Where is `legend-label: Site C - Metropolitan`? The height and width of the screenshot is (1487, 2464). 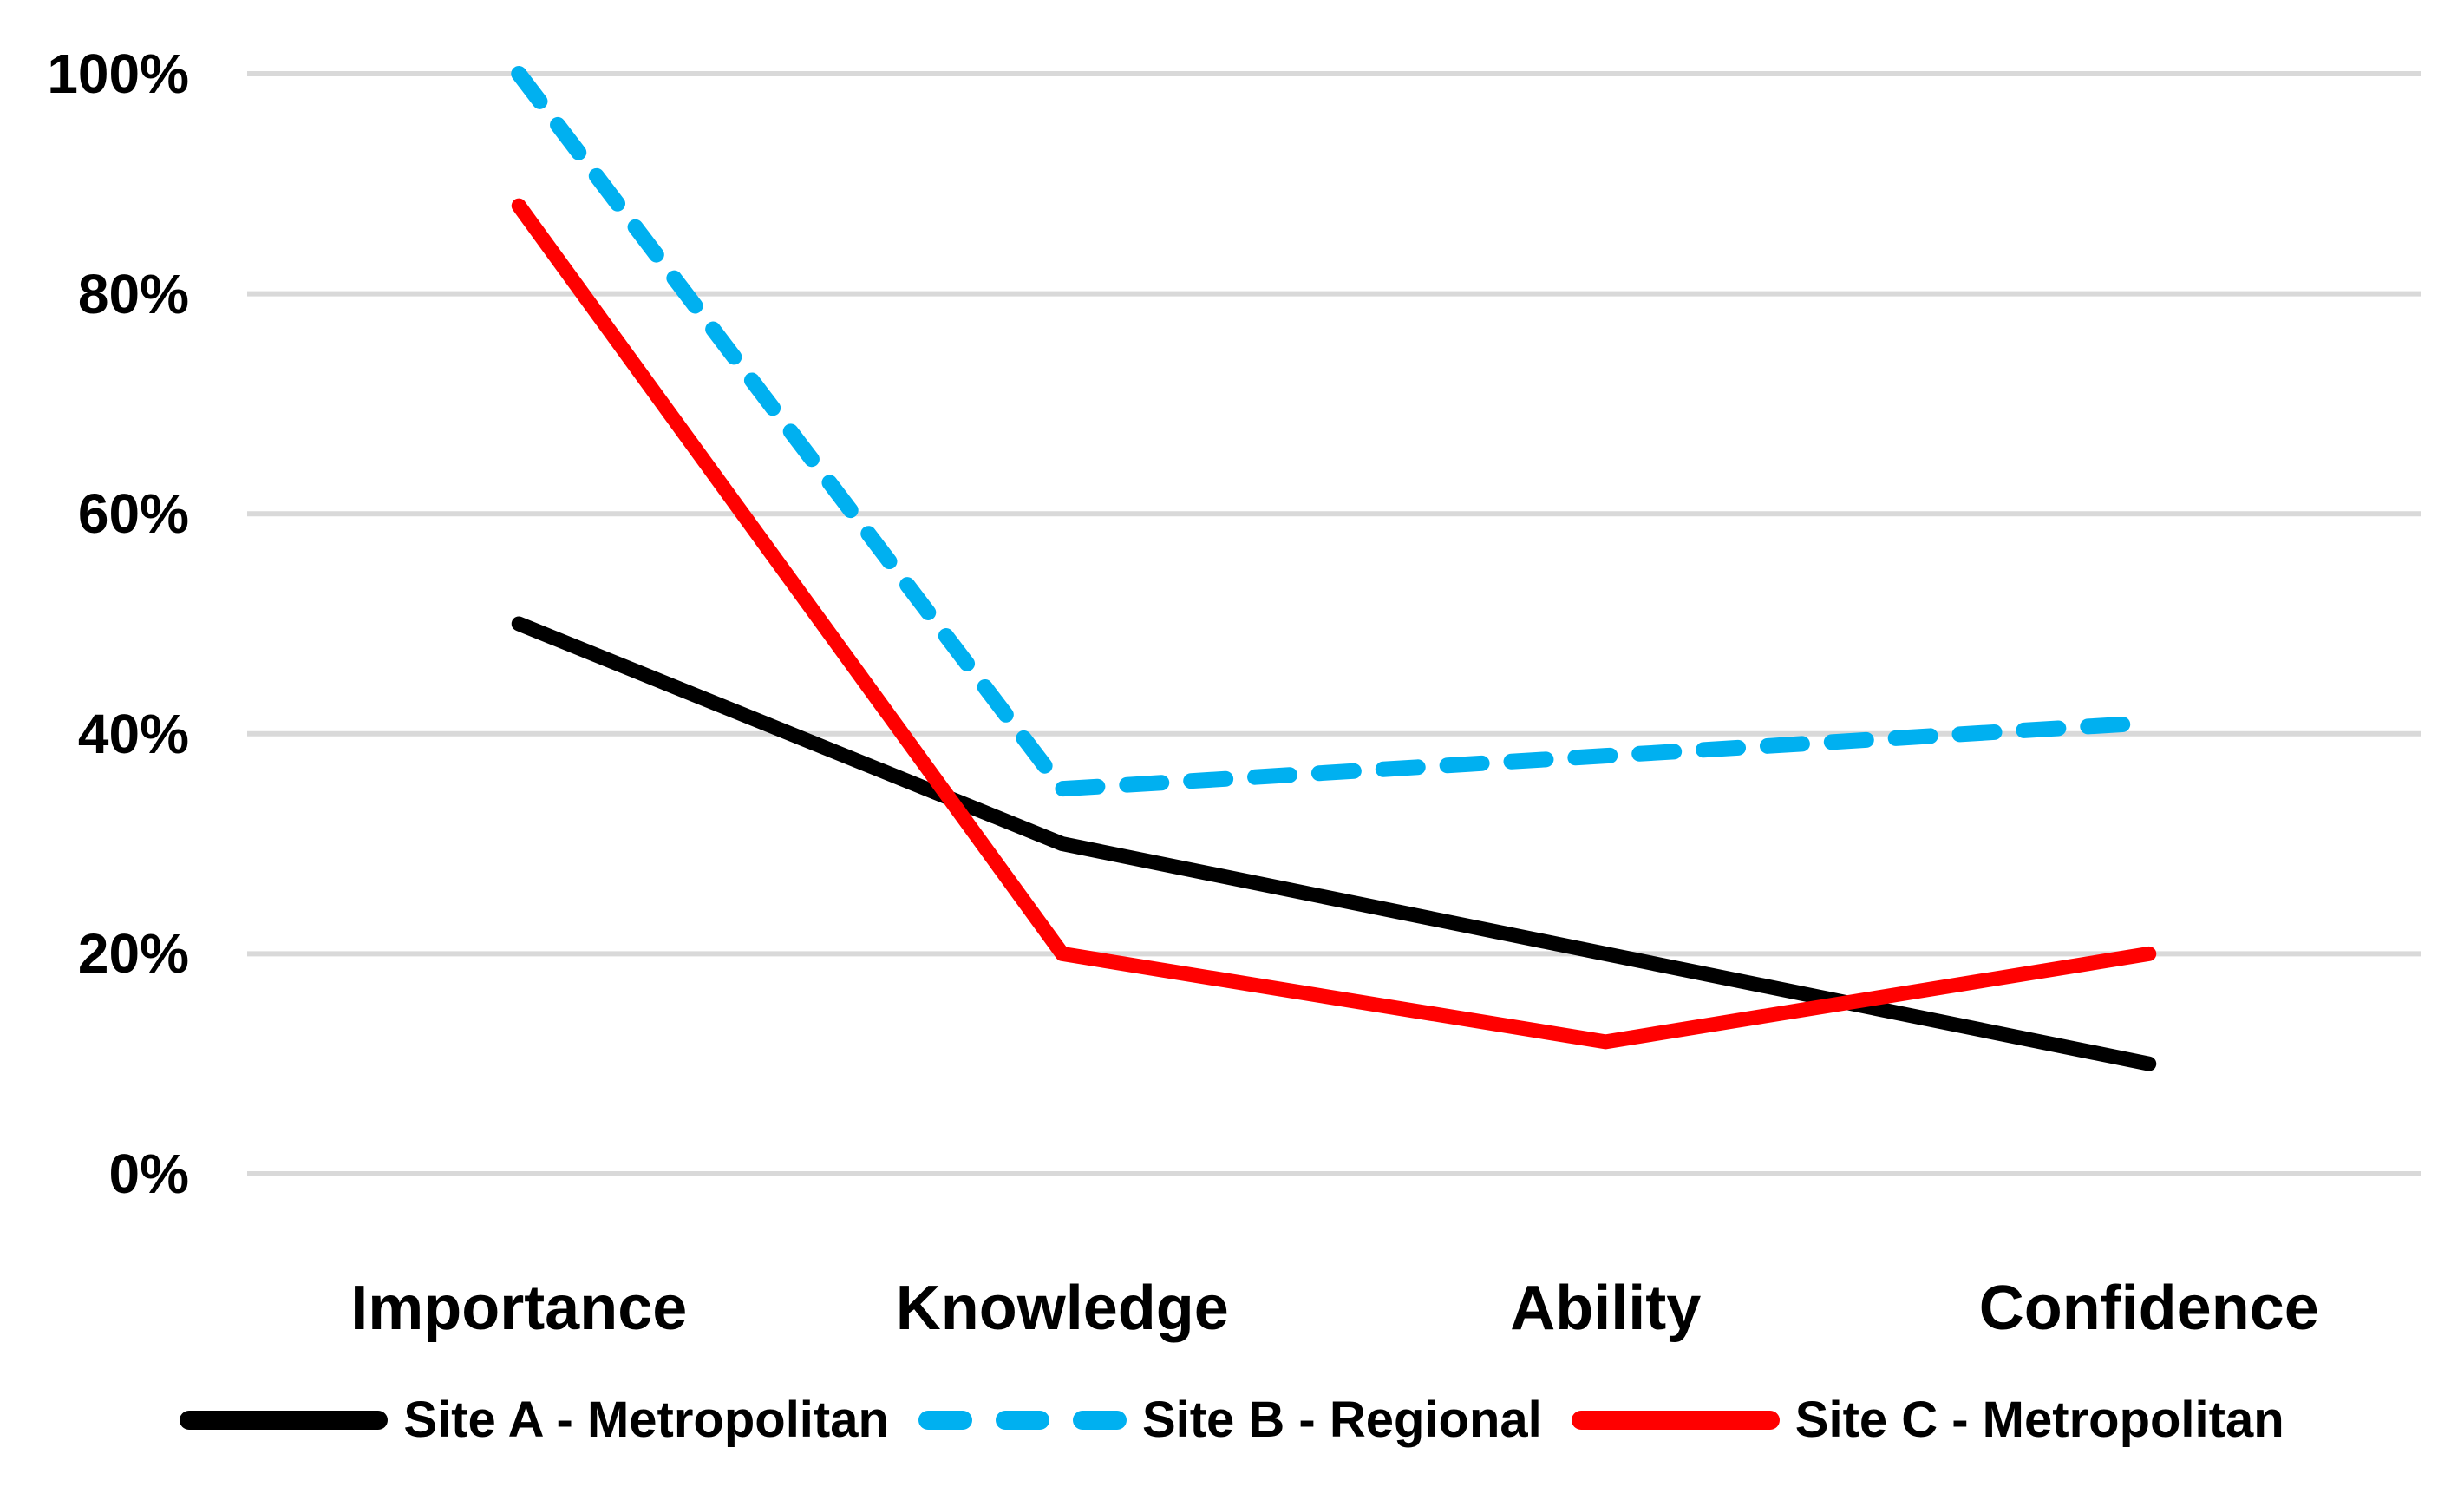
legend-label: Site C - Metropolitan is located at coordinates (2039, 1420).